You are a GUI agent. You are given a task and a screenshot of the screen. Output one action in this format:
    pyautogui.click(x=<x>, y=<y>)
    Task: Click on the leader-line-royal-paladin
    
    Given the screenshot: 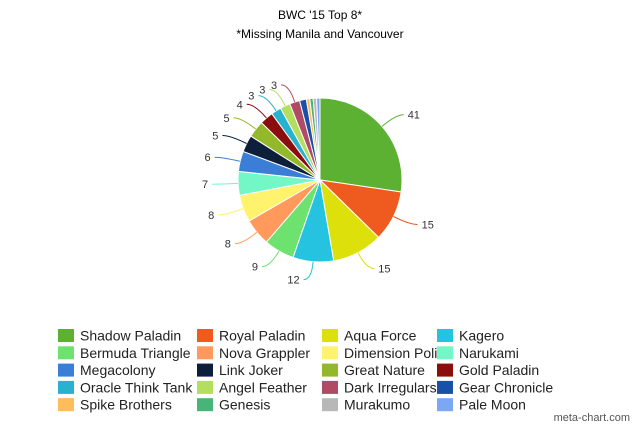 What is the action you would take?
    pyautogui.click(x=405, y=220)
    